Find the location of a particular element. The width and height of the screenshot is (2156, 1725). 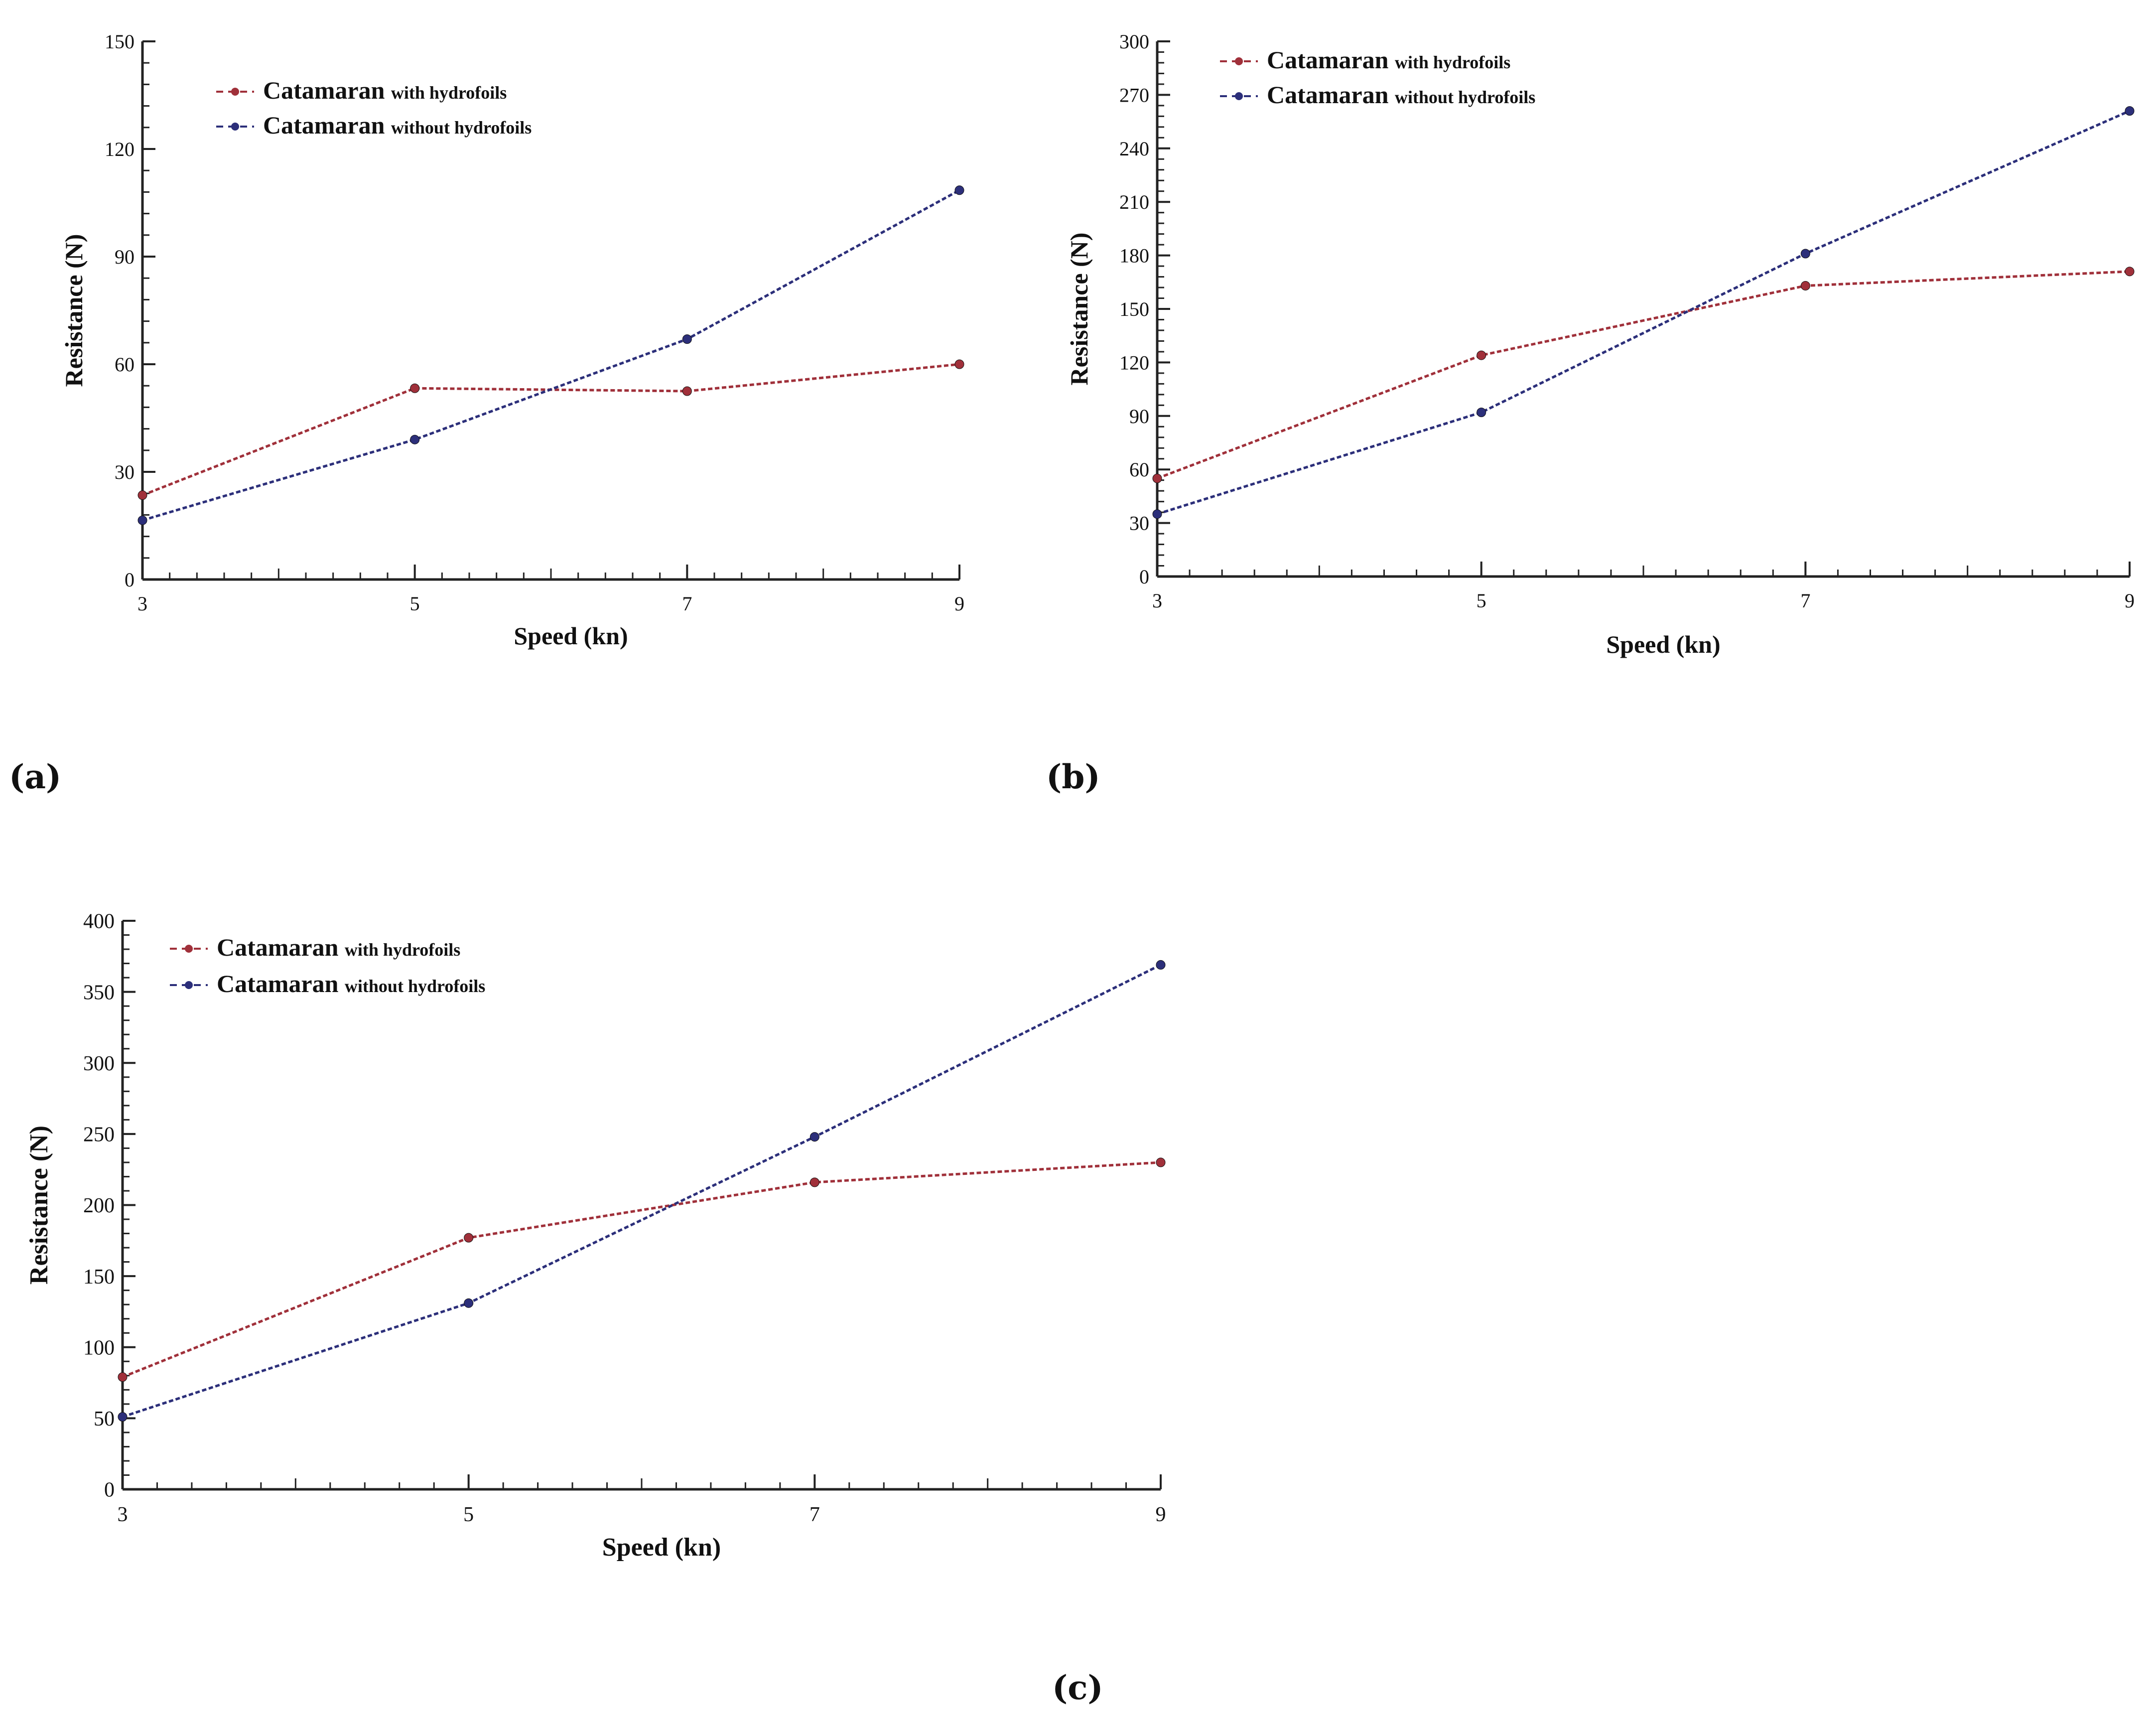

y-tick-label: 180 is located at coordinates (1134, 256).